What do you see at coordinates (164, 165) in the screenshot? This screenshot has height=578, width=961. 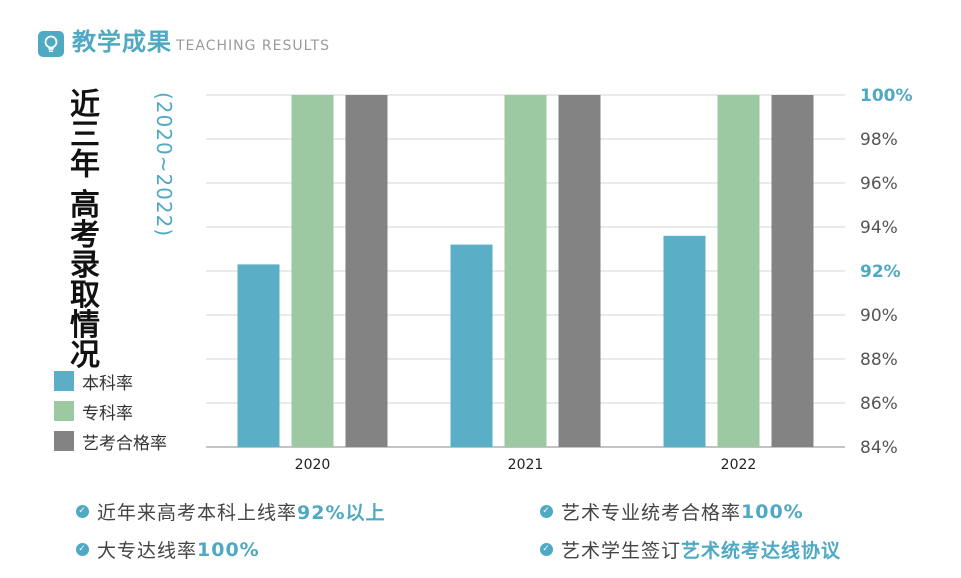 I see `side-title-years: (2020~2022)` at bounding box center [164, 165].